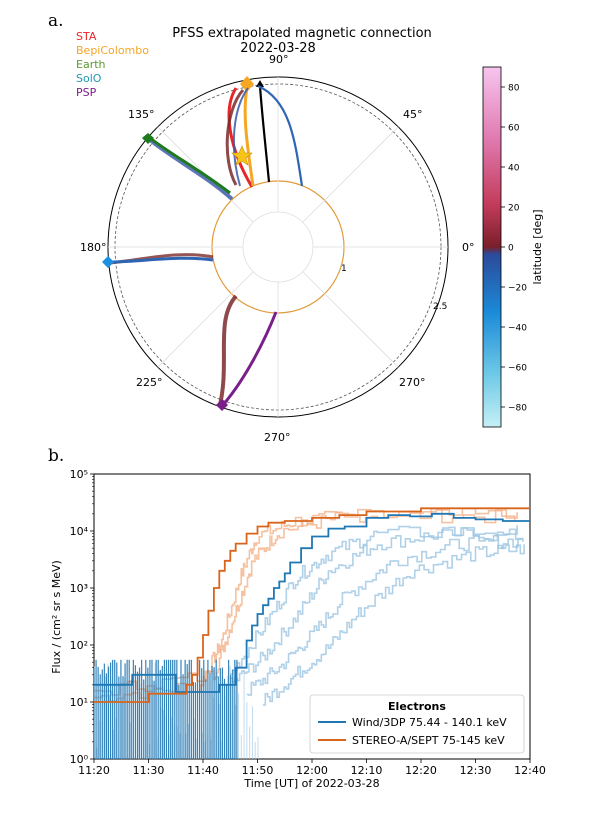  What do you see at coordinates (514, 209) in the screenshot?
I see `colorbar-tick-label: 20` at bounding box center [514, 209].